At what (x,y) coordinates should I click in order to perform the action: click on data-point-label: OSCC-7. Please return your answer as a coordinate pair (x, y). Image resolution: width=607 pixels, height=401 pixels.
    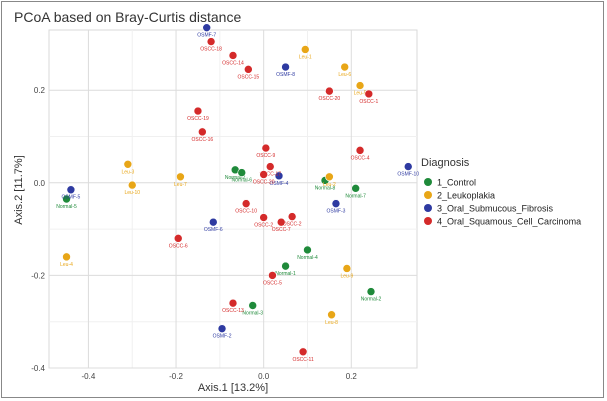
    Looking at the image, I should click on (281, 230).